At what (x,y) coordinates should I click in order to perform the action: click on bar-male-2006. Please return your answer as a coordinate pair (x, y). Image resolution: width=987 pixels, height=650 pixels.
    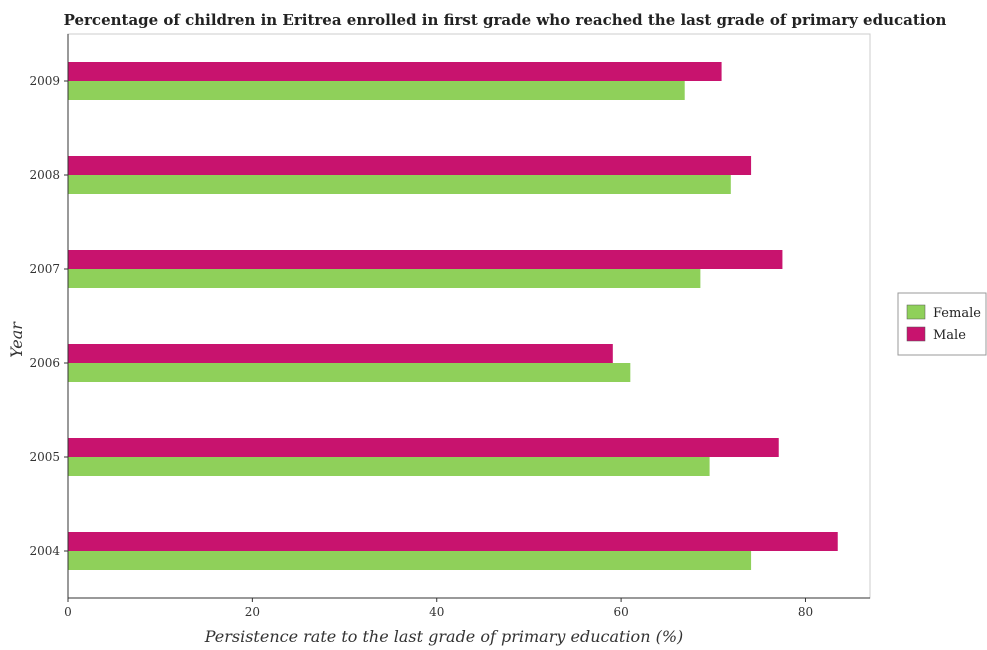
    Looking at the image, I should click on (340, 353).